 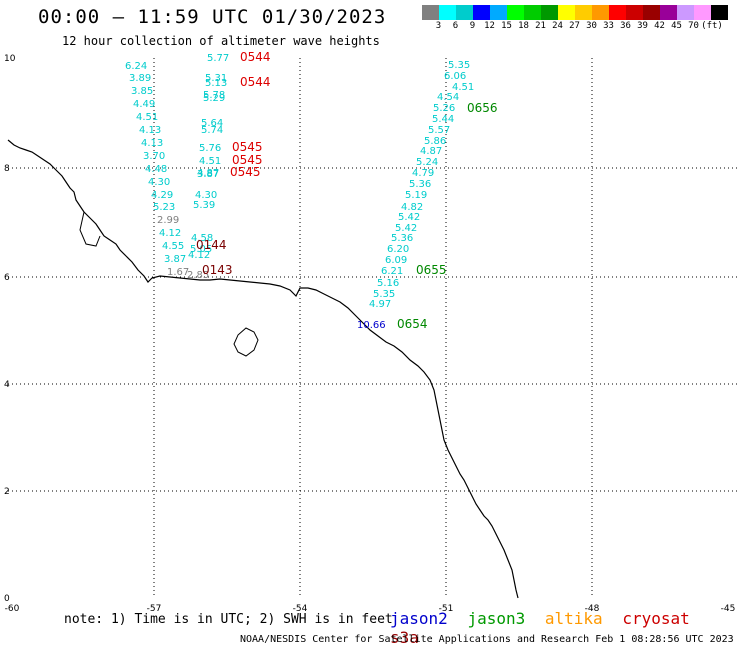 What do you see at coordinates (592, 609) in the screenshot?
I see `x-tick-label: -48` at bounding box center [592, 609].